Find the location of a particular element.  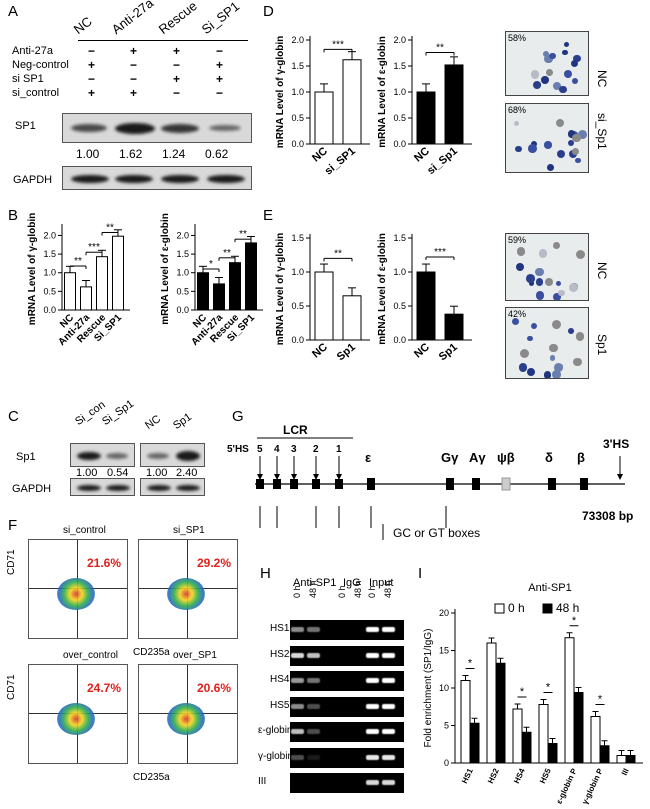

c-col-sicon: Si_con is located at coordinates (90, 413).